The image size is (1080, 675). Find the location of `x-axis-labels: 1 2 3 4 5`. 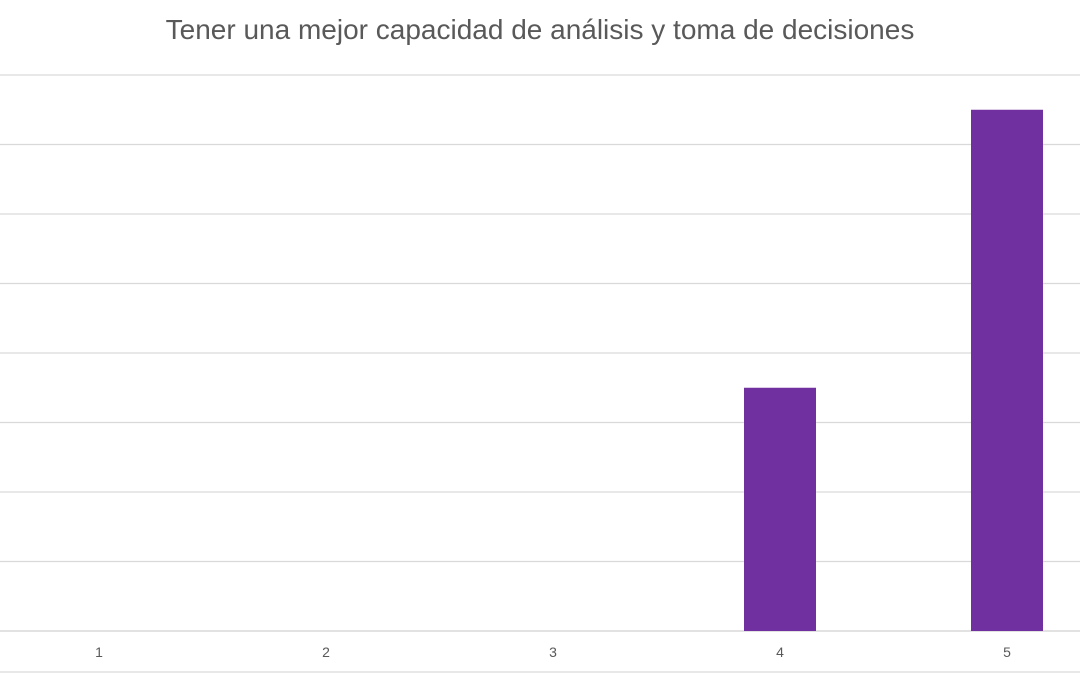

x-axis-labels: 1 2 3 4 5 is located at coordinates (553, 652).